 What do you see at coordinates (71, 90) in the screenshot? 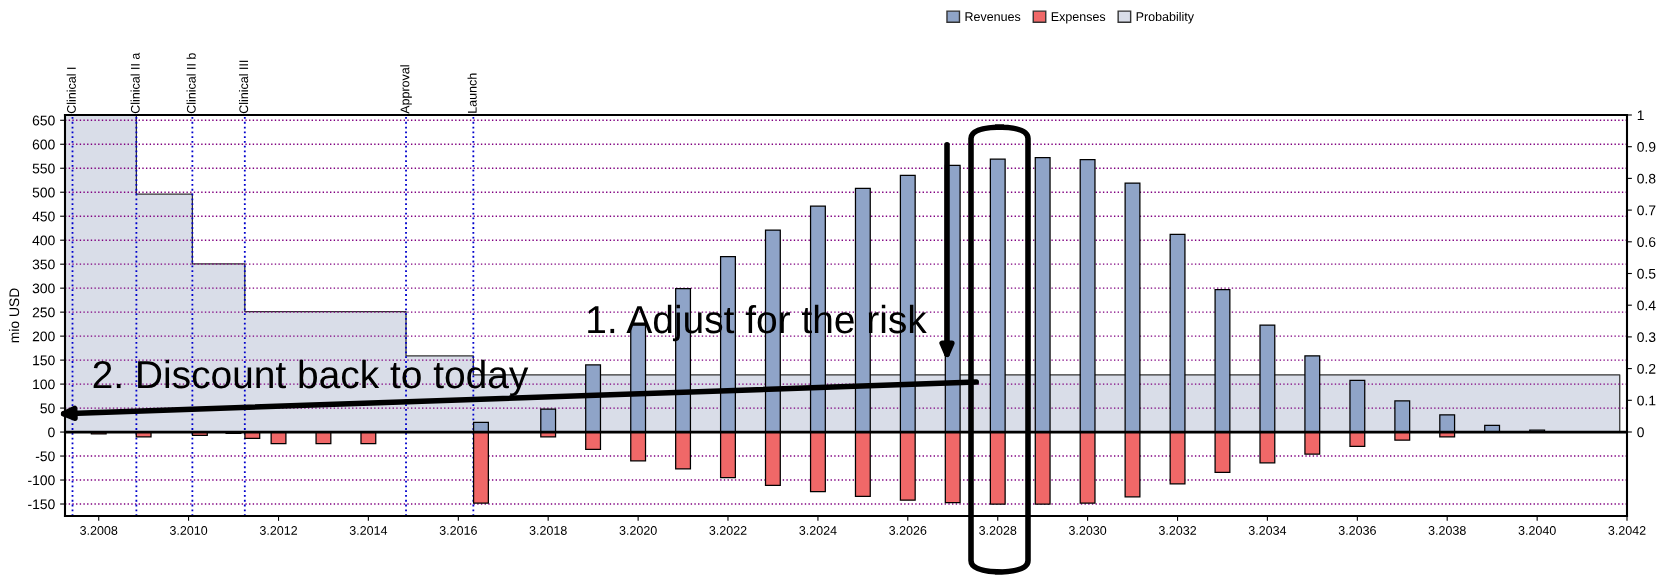
I see `ref-line-label: Clinical I` at bounding box center [71, 90].